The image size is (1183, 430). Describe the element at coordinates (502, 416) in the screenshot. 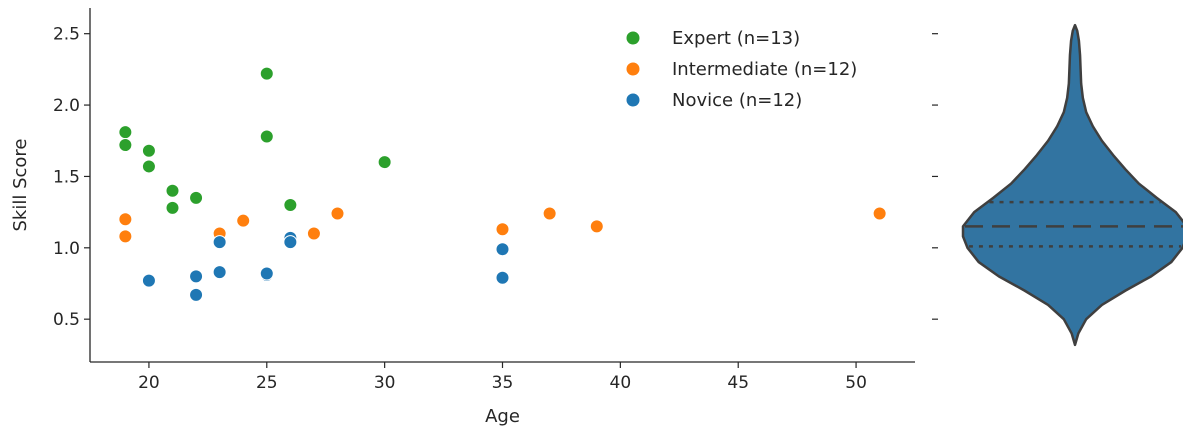

I see `x-axis-label: Age` at that location.